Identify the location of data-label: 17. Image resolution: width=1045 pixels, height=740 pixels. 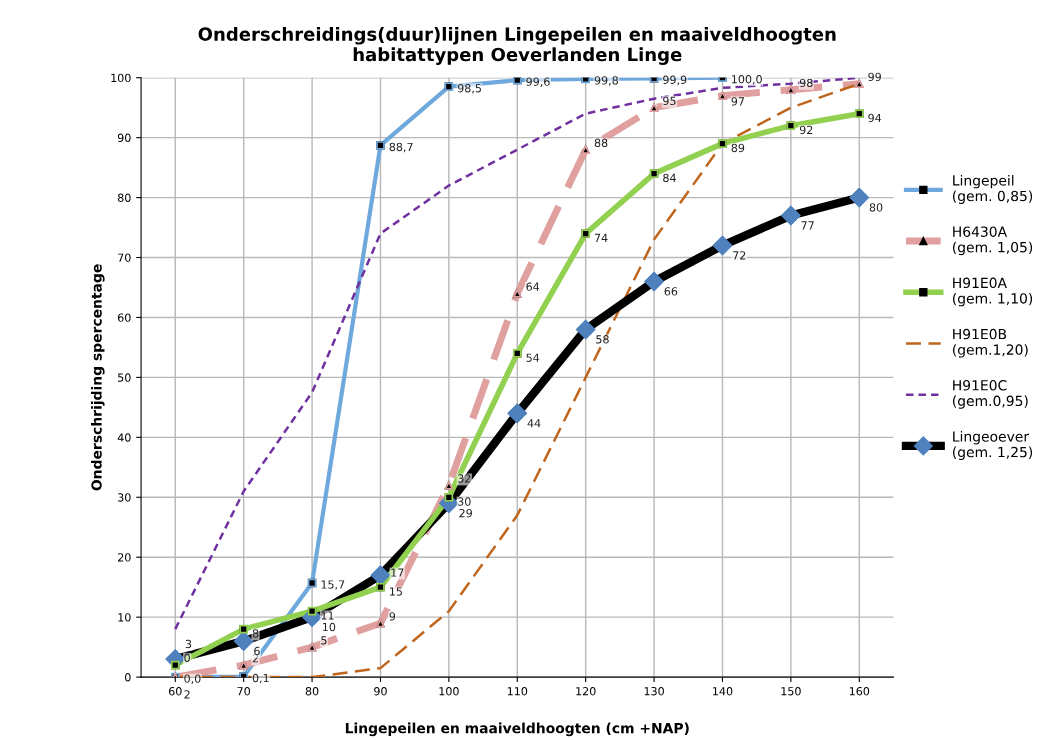
(397, 572).